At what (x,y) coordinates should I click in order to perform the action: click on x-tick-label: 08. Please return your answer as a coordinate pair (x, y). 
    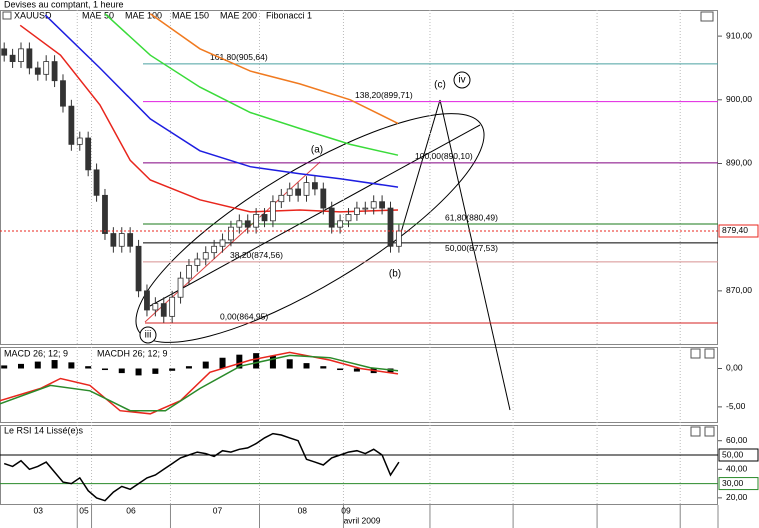
    Looking at the image, I should click on (303, 510).